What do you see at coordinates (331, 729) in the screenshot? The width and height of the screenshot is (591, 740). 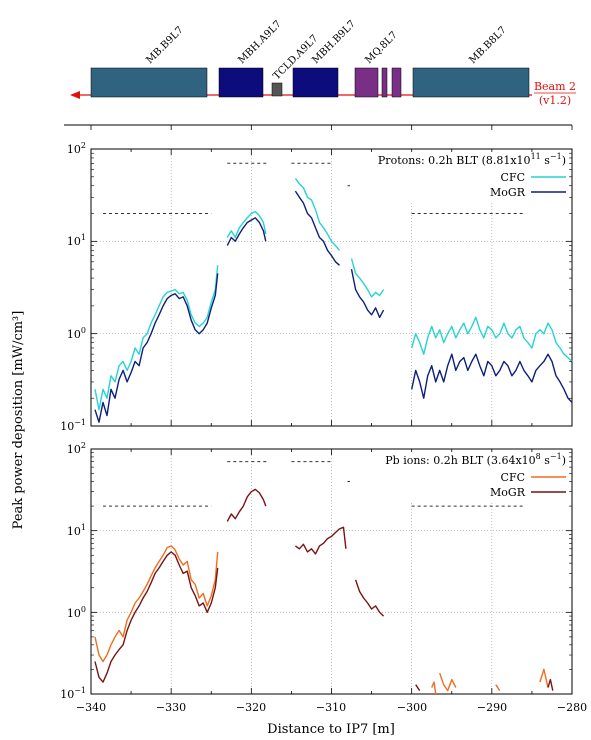 I see `x-axis-label: Distance to IP7 [m]` at bounding box center [331, 729].